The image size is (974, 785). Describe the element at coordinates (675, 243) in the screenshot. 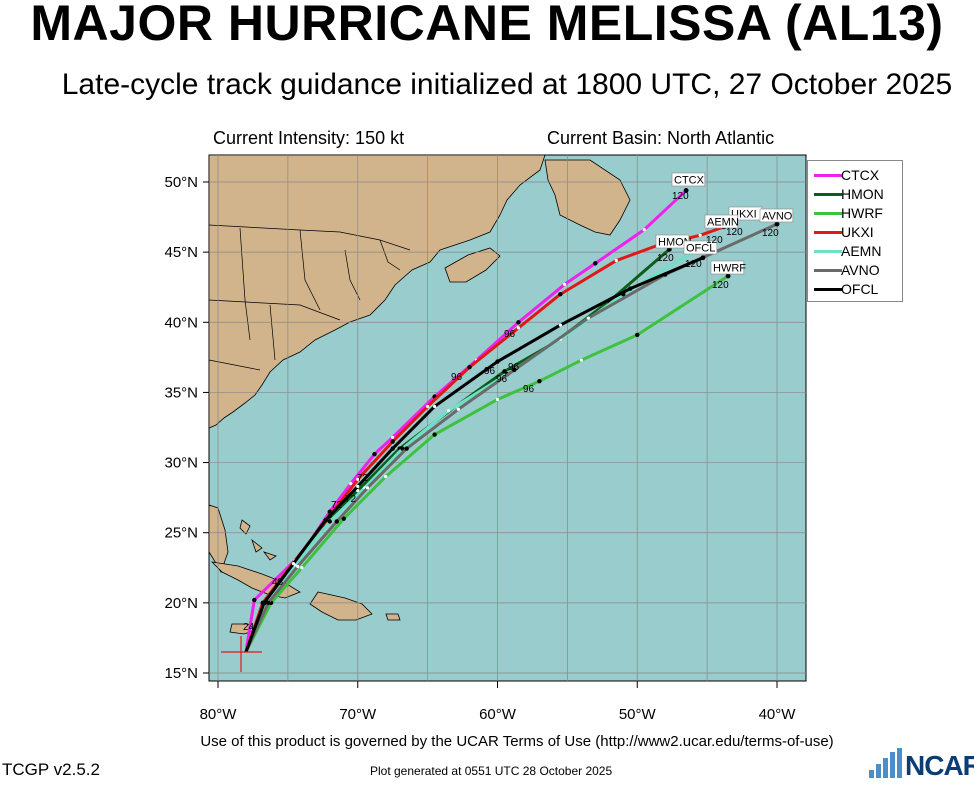

I see `end-label-hmon: HMON` at that location.